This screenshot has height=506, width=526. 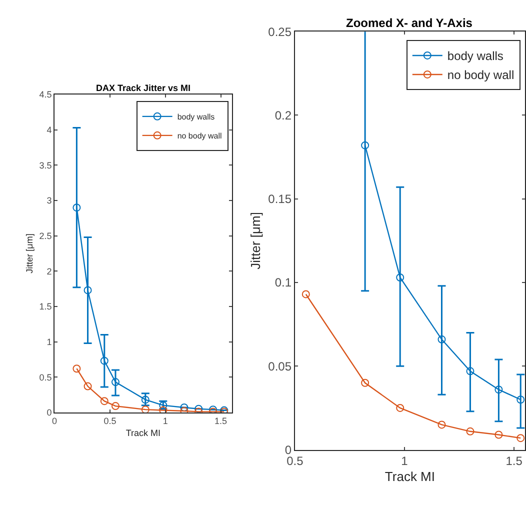 What do you see at coordinates (49, 341) in the screenshot?
I see `y-tick-label: 1` at bounding box center [49, 341].